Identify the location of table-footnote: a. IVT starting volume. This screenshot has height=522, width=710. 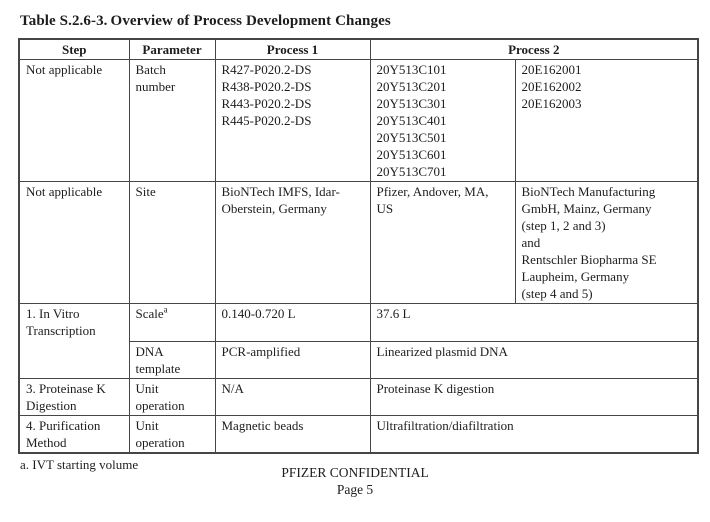
(79, 464).